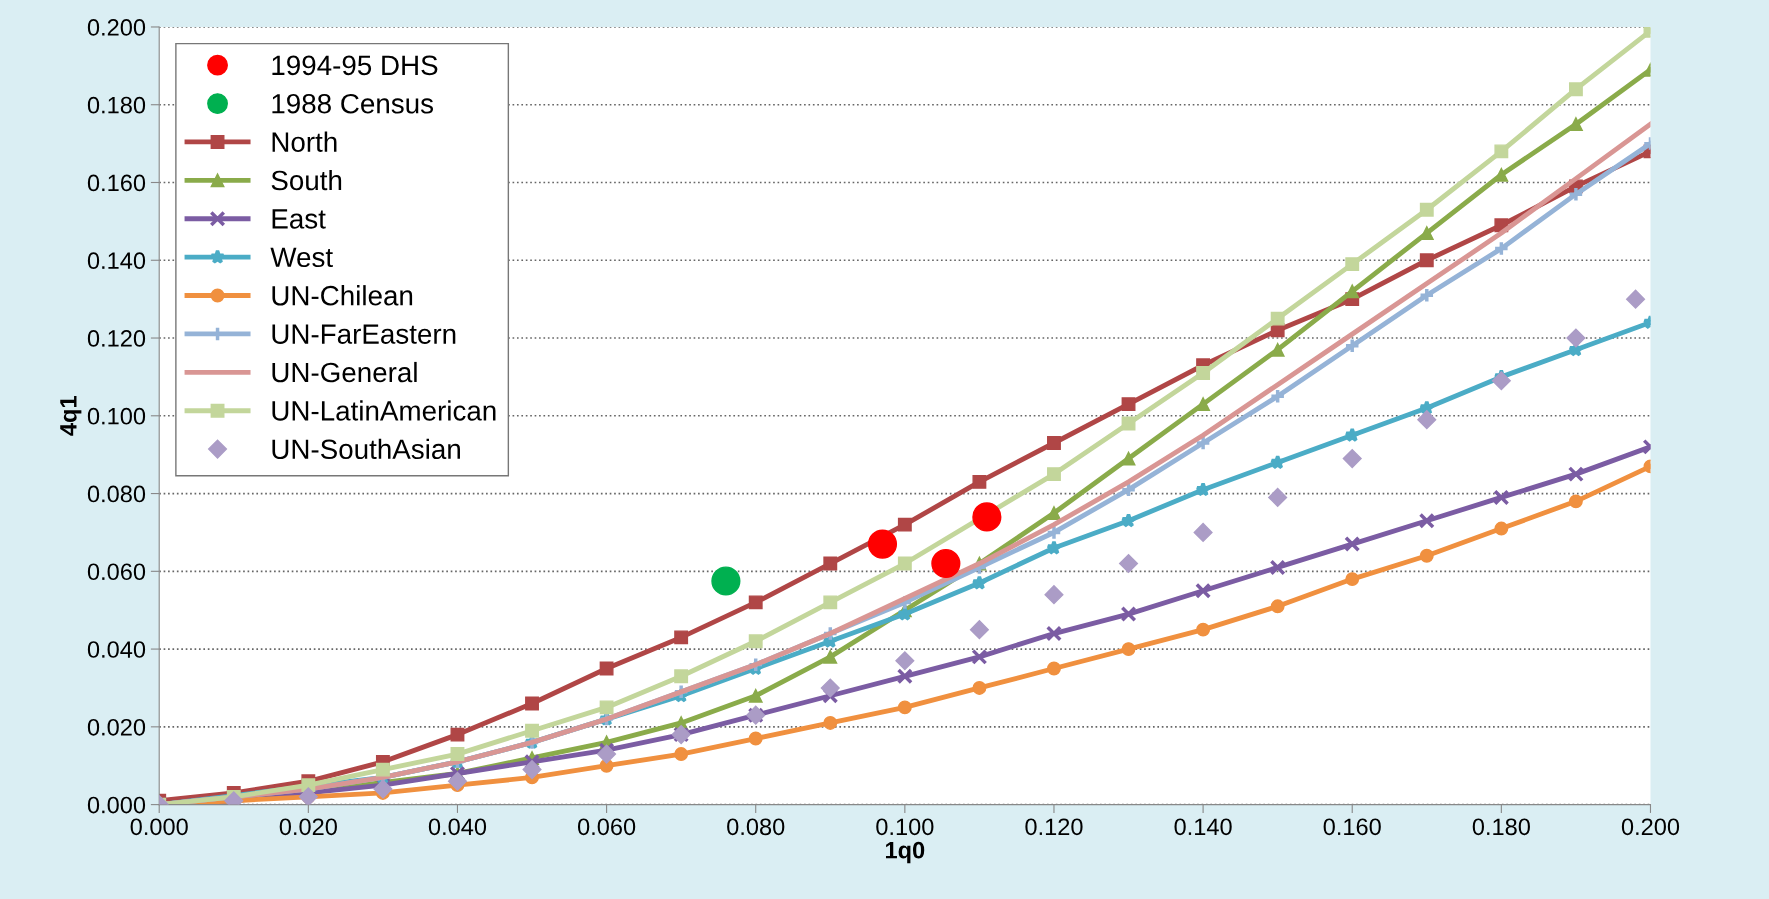 This screenshot has width=1769, height=899. Describe the element at coordinates (116, 105) in the screenshot. I see `y-tick-label: 0.180` at that location.